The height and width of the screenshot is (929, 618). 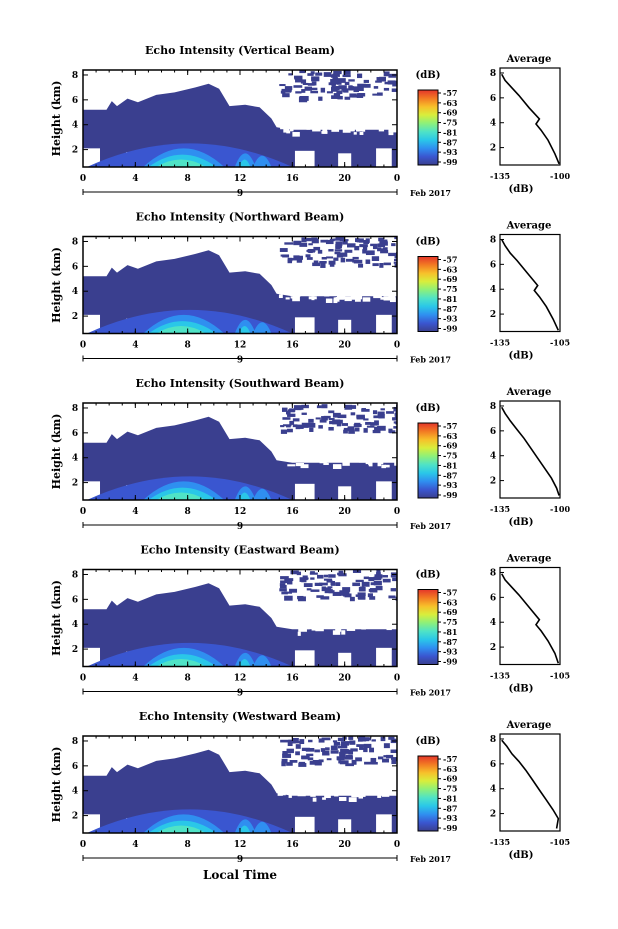 I want to click on profile-title: Average, so click(x=529, y=392).